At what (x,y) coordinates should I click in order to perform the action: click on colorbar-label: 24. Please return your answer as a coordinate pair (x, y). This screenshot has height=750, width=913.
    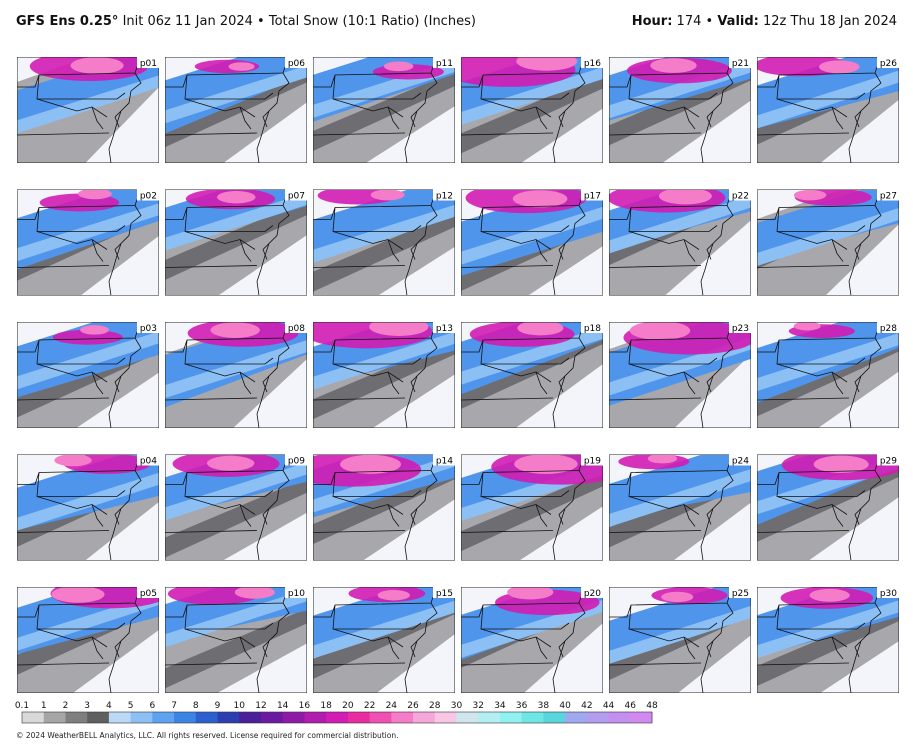
    Looking at the image, I should click on (392, 706).